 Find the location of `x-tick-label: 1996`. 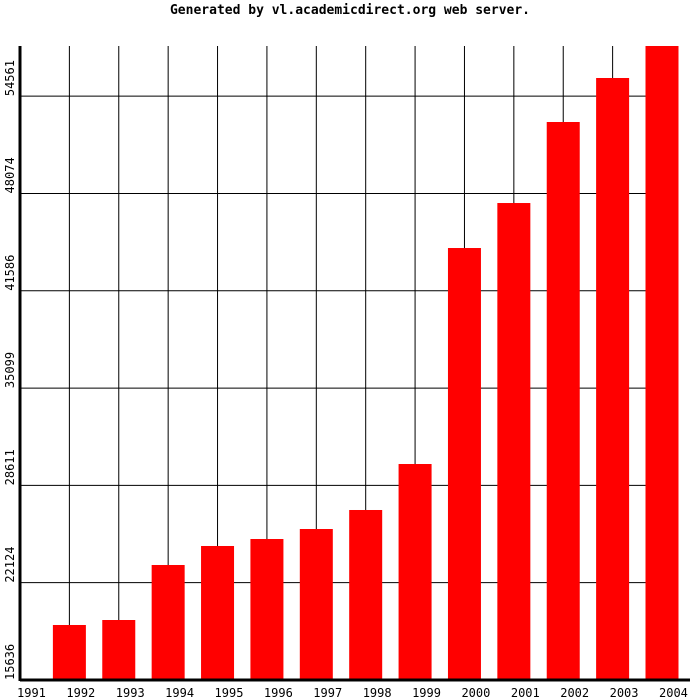

x-tick-label: 1996 is located at coordinates (278, 693).